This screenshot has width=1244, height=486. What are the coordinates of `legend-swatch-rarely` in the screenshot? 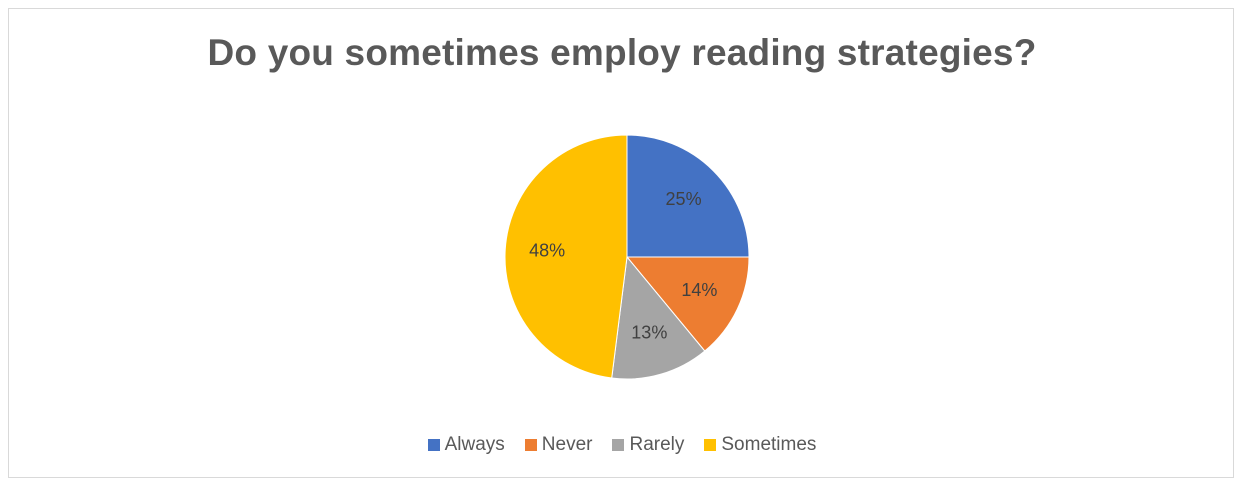 It's located at (618, 445).